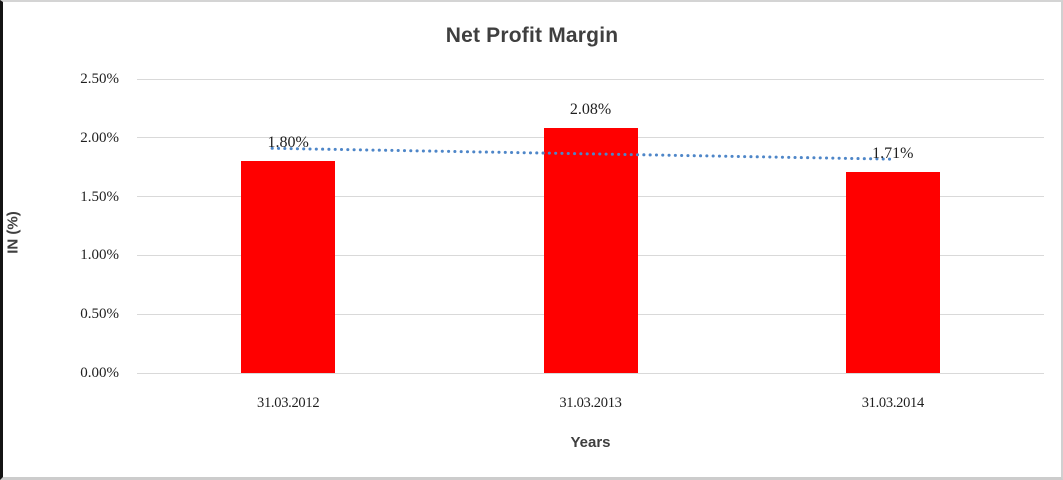 The image size is (1063, 480). Describe the element at coordinates (532, 35) in the screenshot. I see `chart-title: Net Profit Margin` at that location.